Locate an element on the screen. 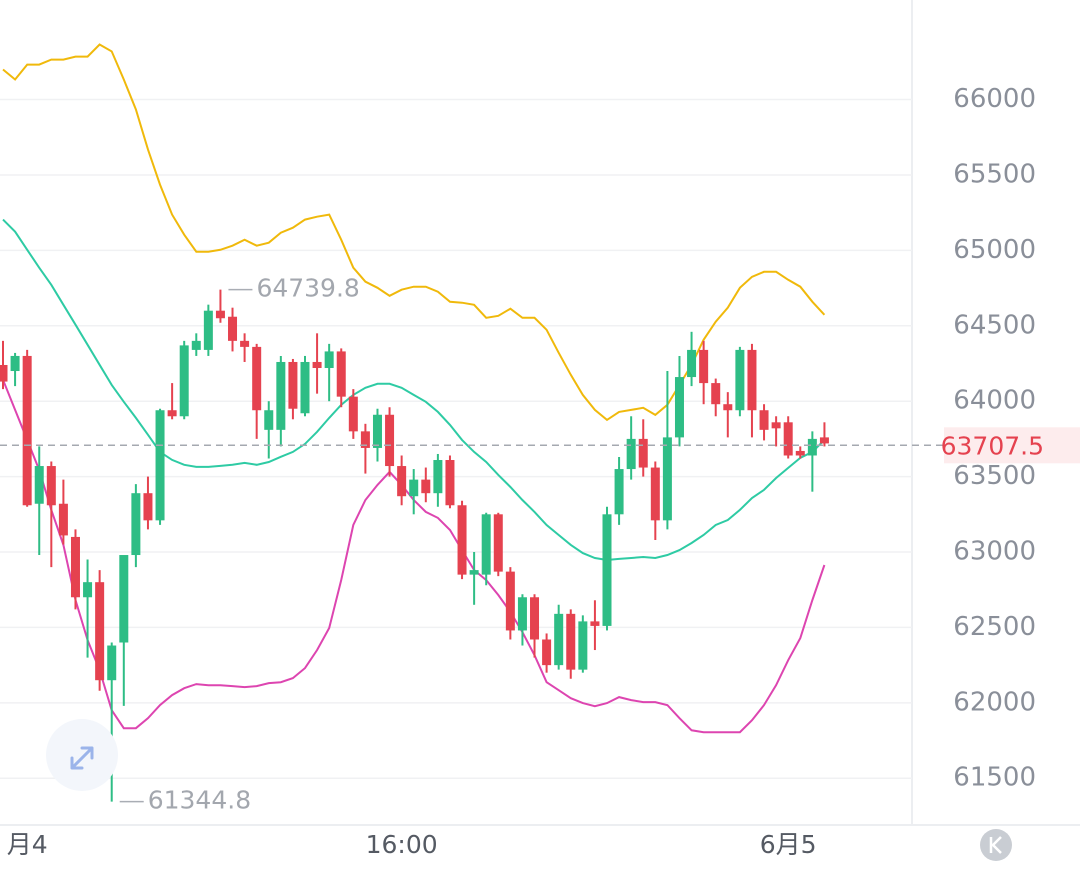  expand-button is located at coordinates (82, 755).